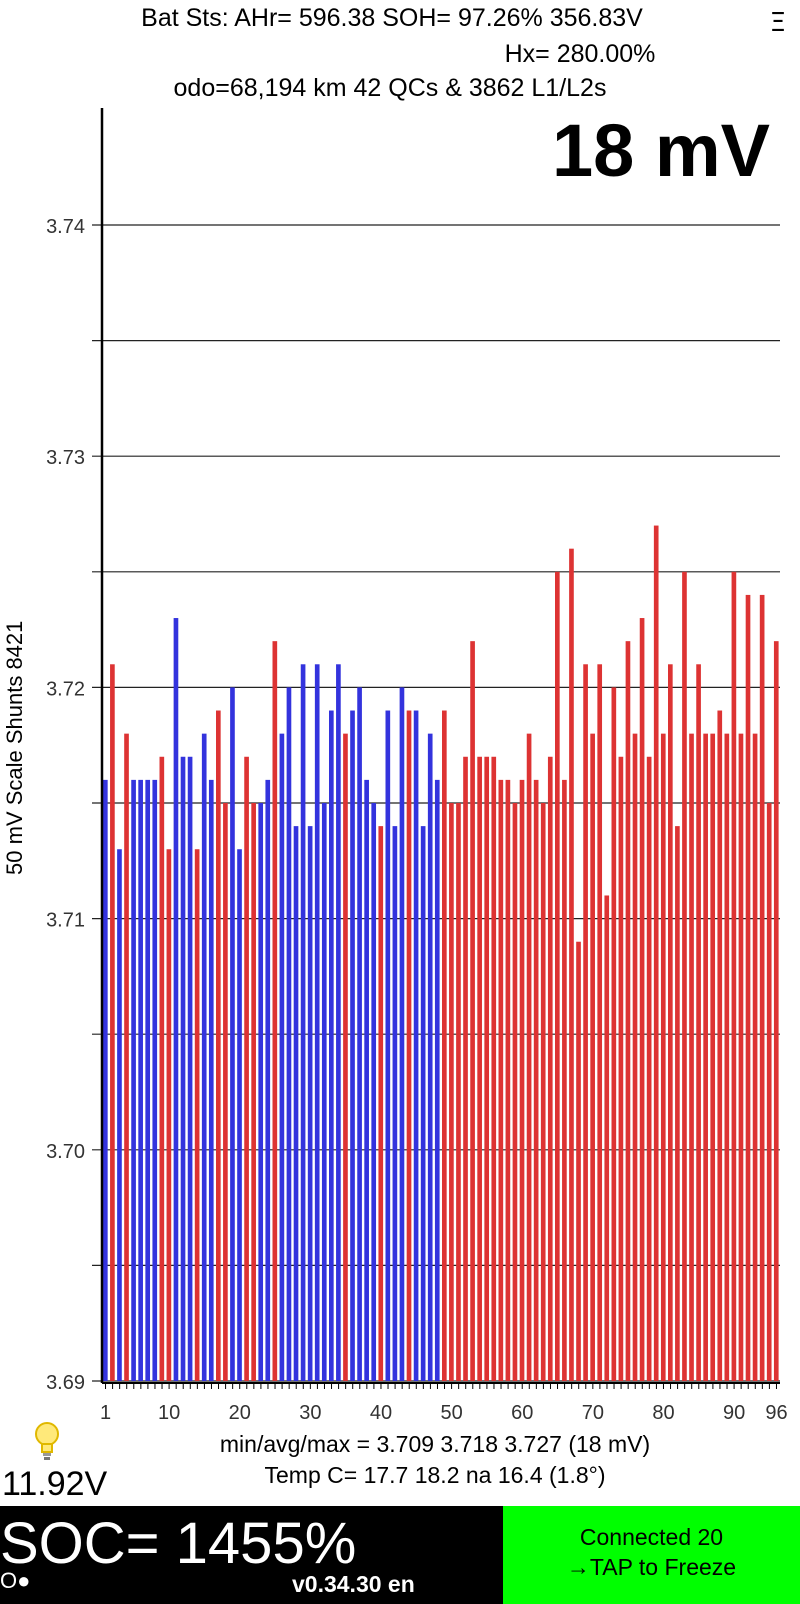 Image resolution: width=800 pixels, height=1604 pixels. Describe the element at coordinates (580, 54) in the screenshot. I see `hx-line: Hx= 280.00%` at that location.